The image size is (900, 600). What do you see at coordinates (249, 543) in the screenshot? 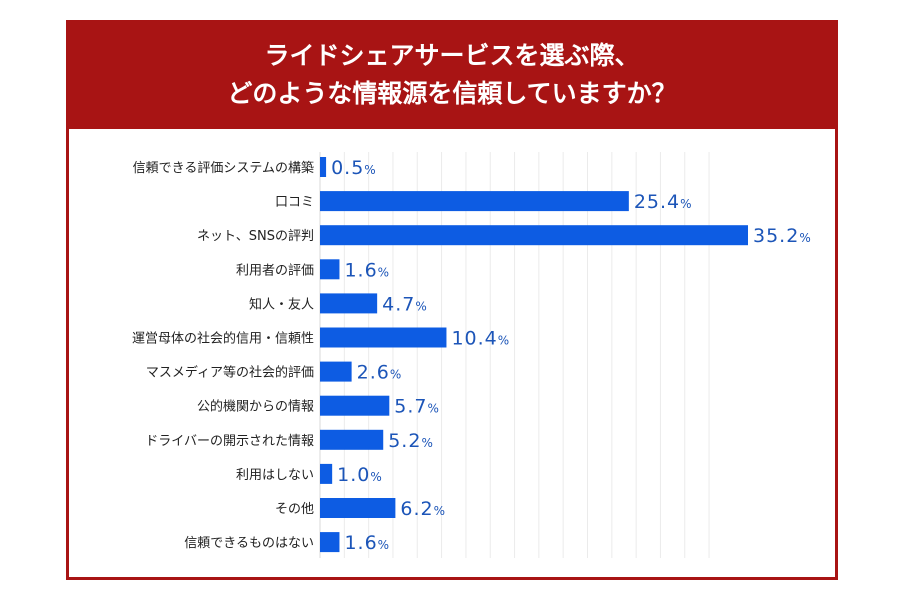
I see `category-label: 信頼できるものはない` at bounding box center [249, 543].